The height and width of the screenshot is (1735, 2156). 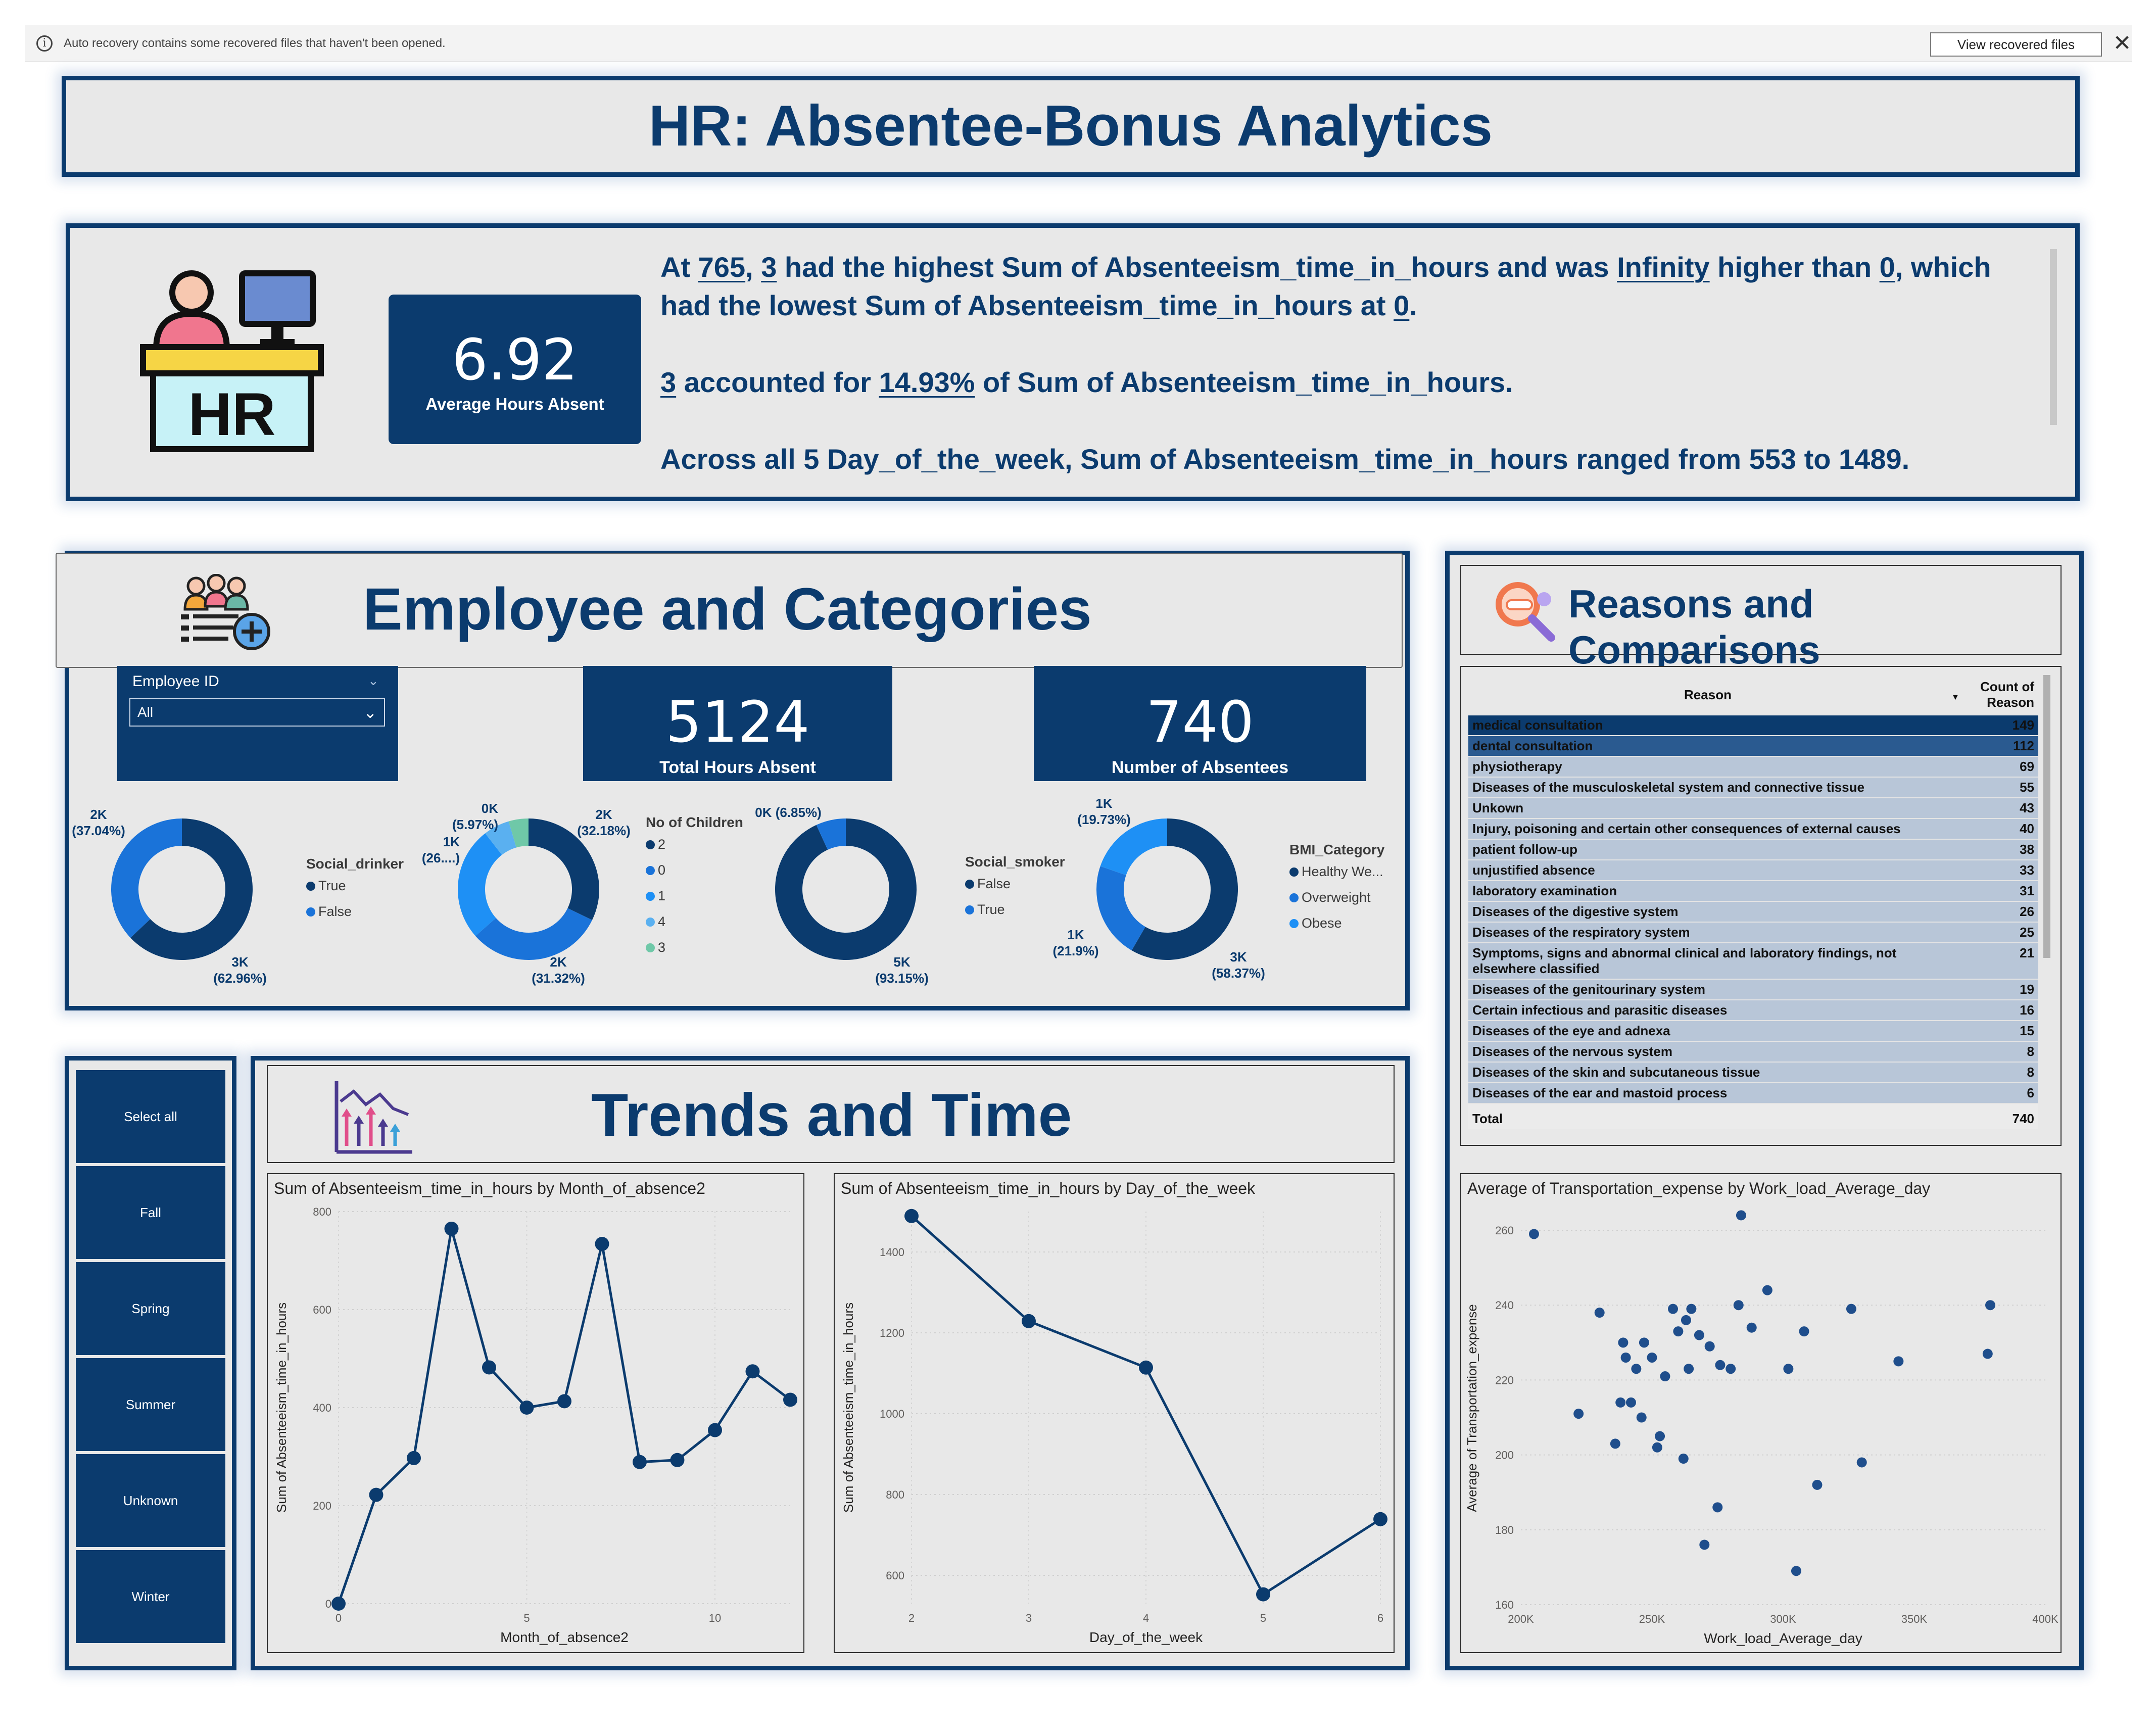 I want to click on table-row: dental consultation 112, so click(x=1753, y=747).